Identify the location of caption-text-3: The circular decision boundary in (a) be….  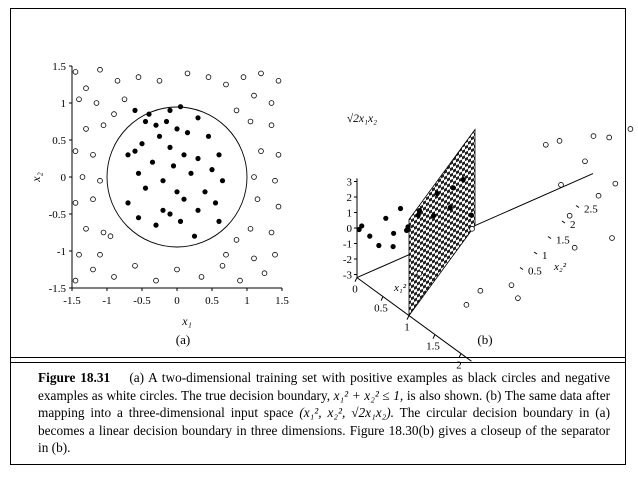
(324, 430).